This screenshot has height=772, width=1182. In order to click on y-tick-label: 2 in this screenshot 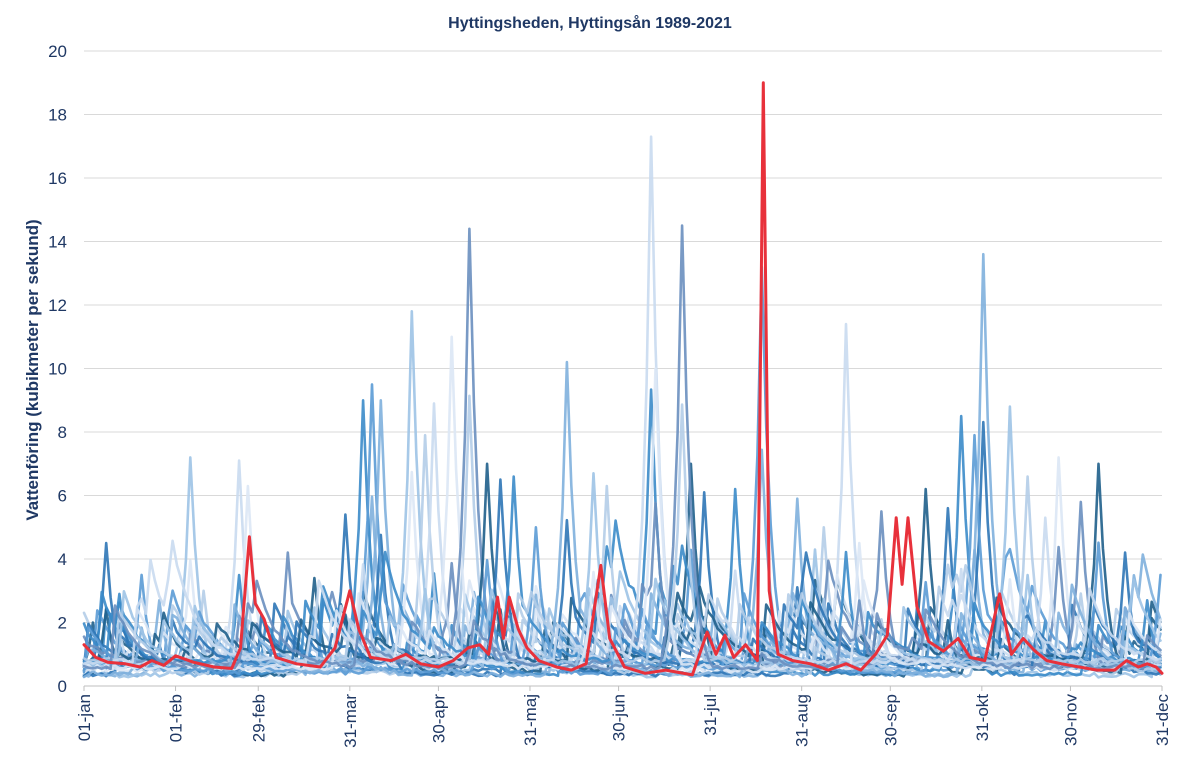, I will do `click(62, 623)`.